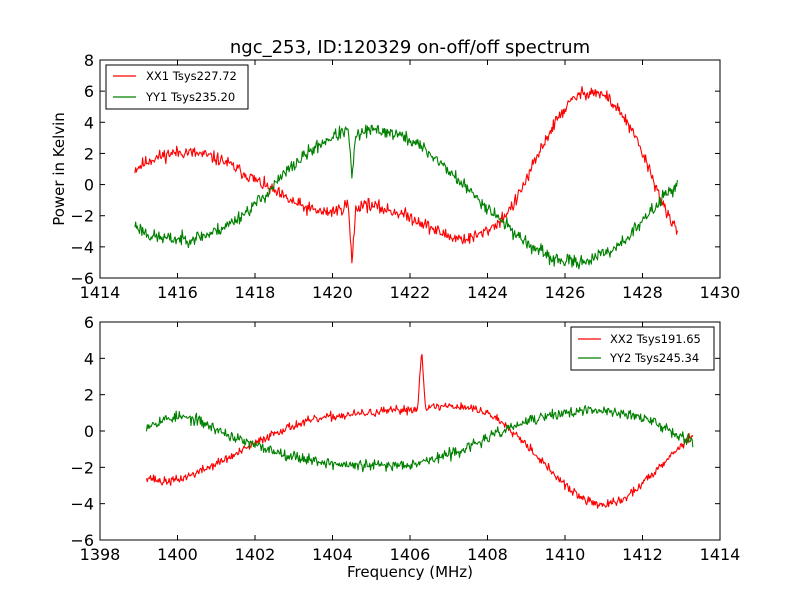 The width and height of the screenshot is (800, 600). I want to click on top-y-tick-label: 8, so click(89, 60).